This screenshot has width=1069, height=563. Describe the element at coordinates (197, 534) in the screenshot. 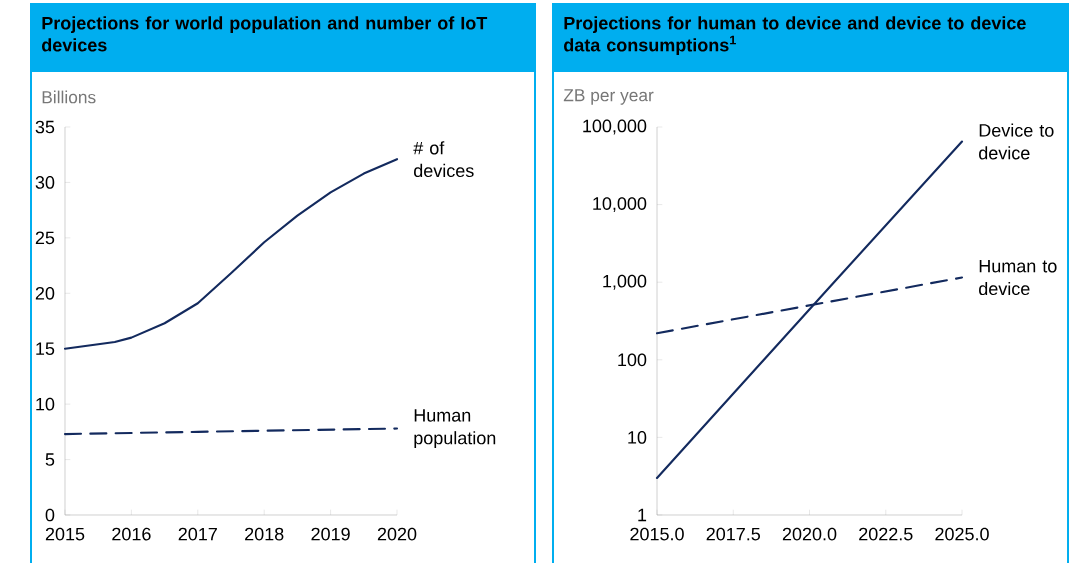

I see `x-tick-label: 2017` at that location.